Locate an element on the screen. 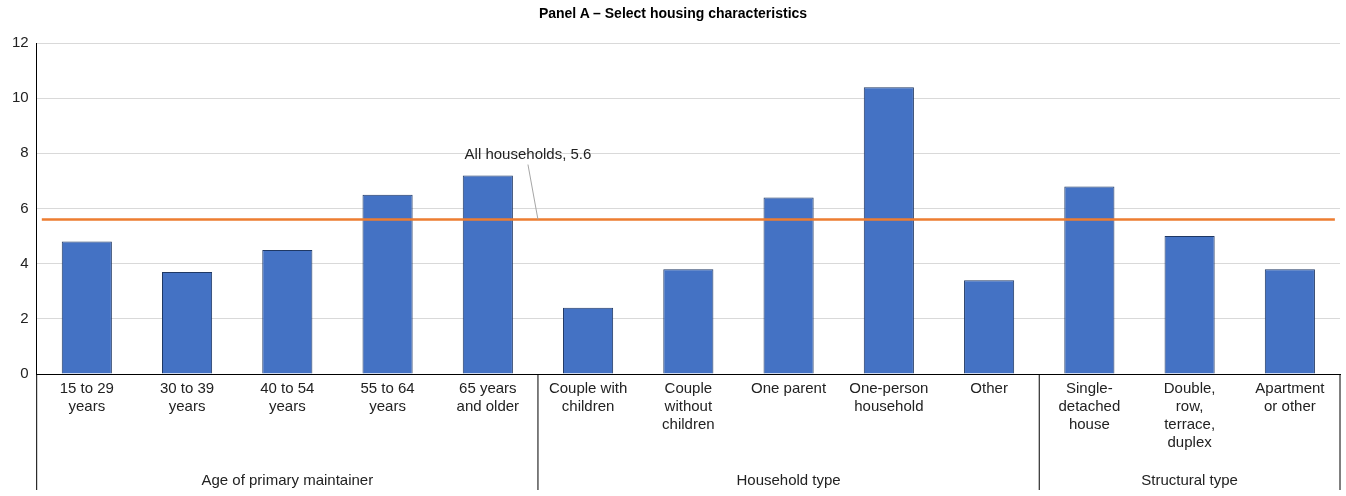  x-tick-label: Other is located at coordinates (989, 388).